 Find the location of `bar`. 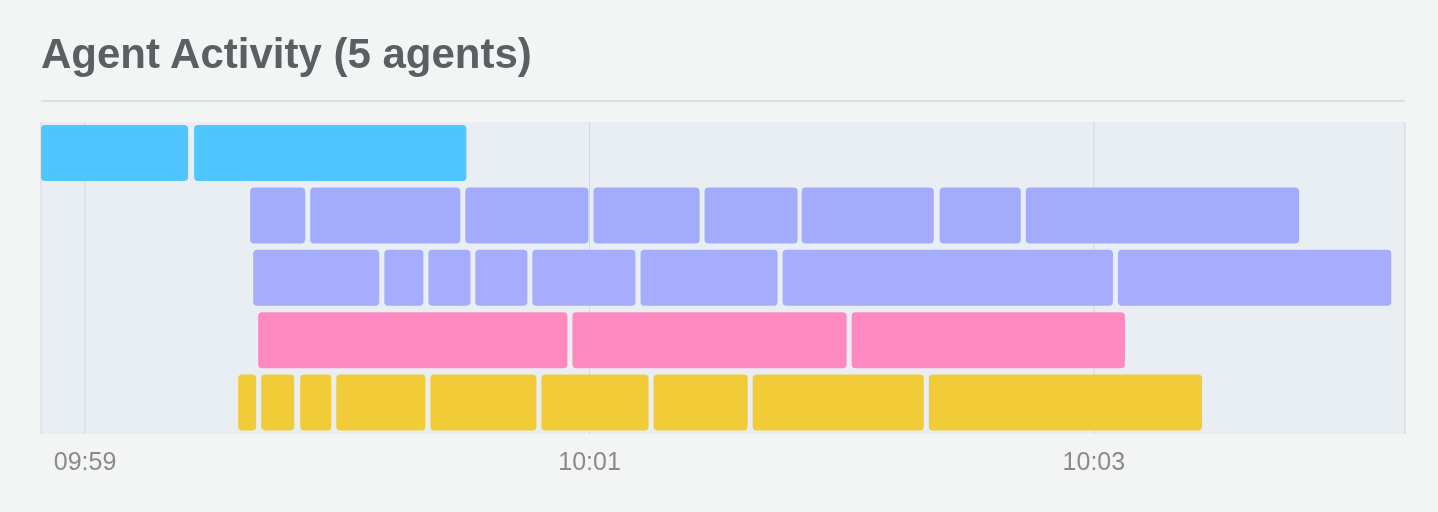

bar is located at coordinates (1065, 402).